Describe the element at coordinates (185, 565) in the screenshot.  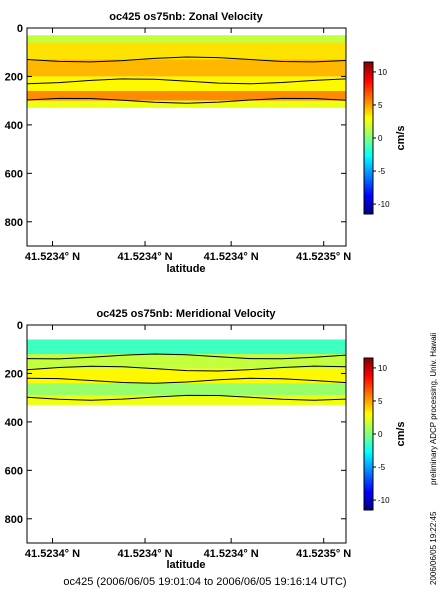
I see `meridional-x-axis-label: latitude` at that location.